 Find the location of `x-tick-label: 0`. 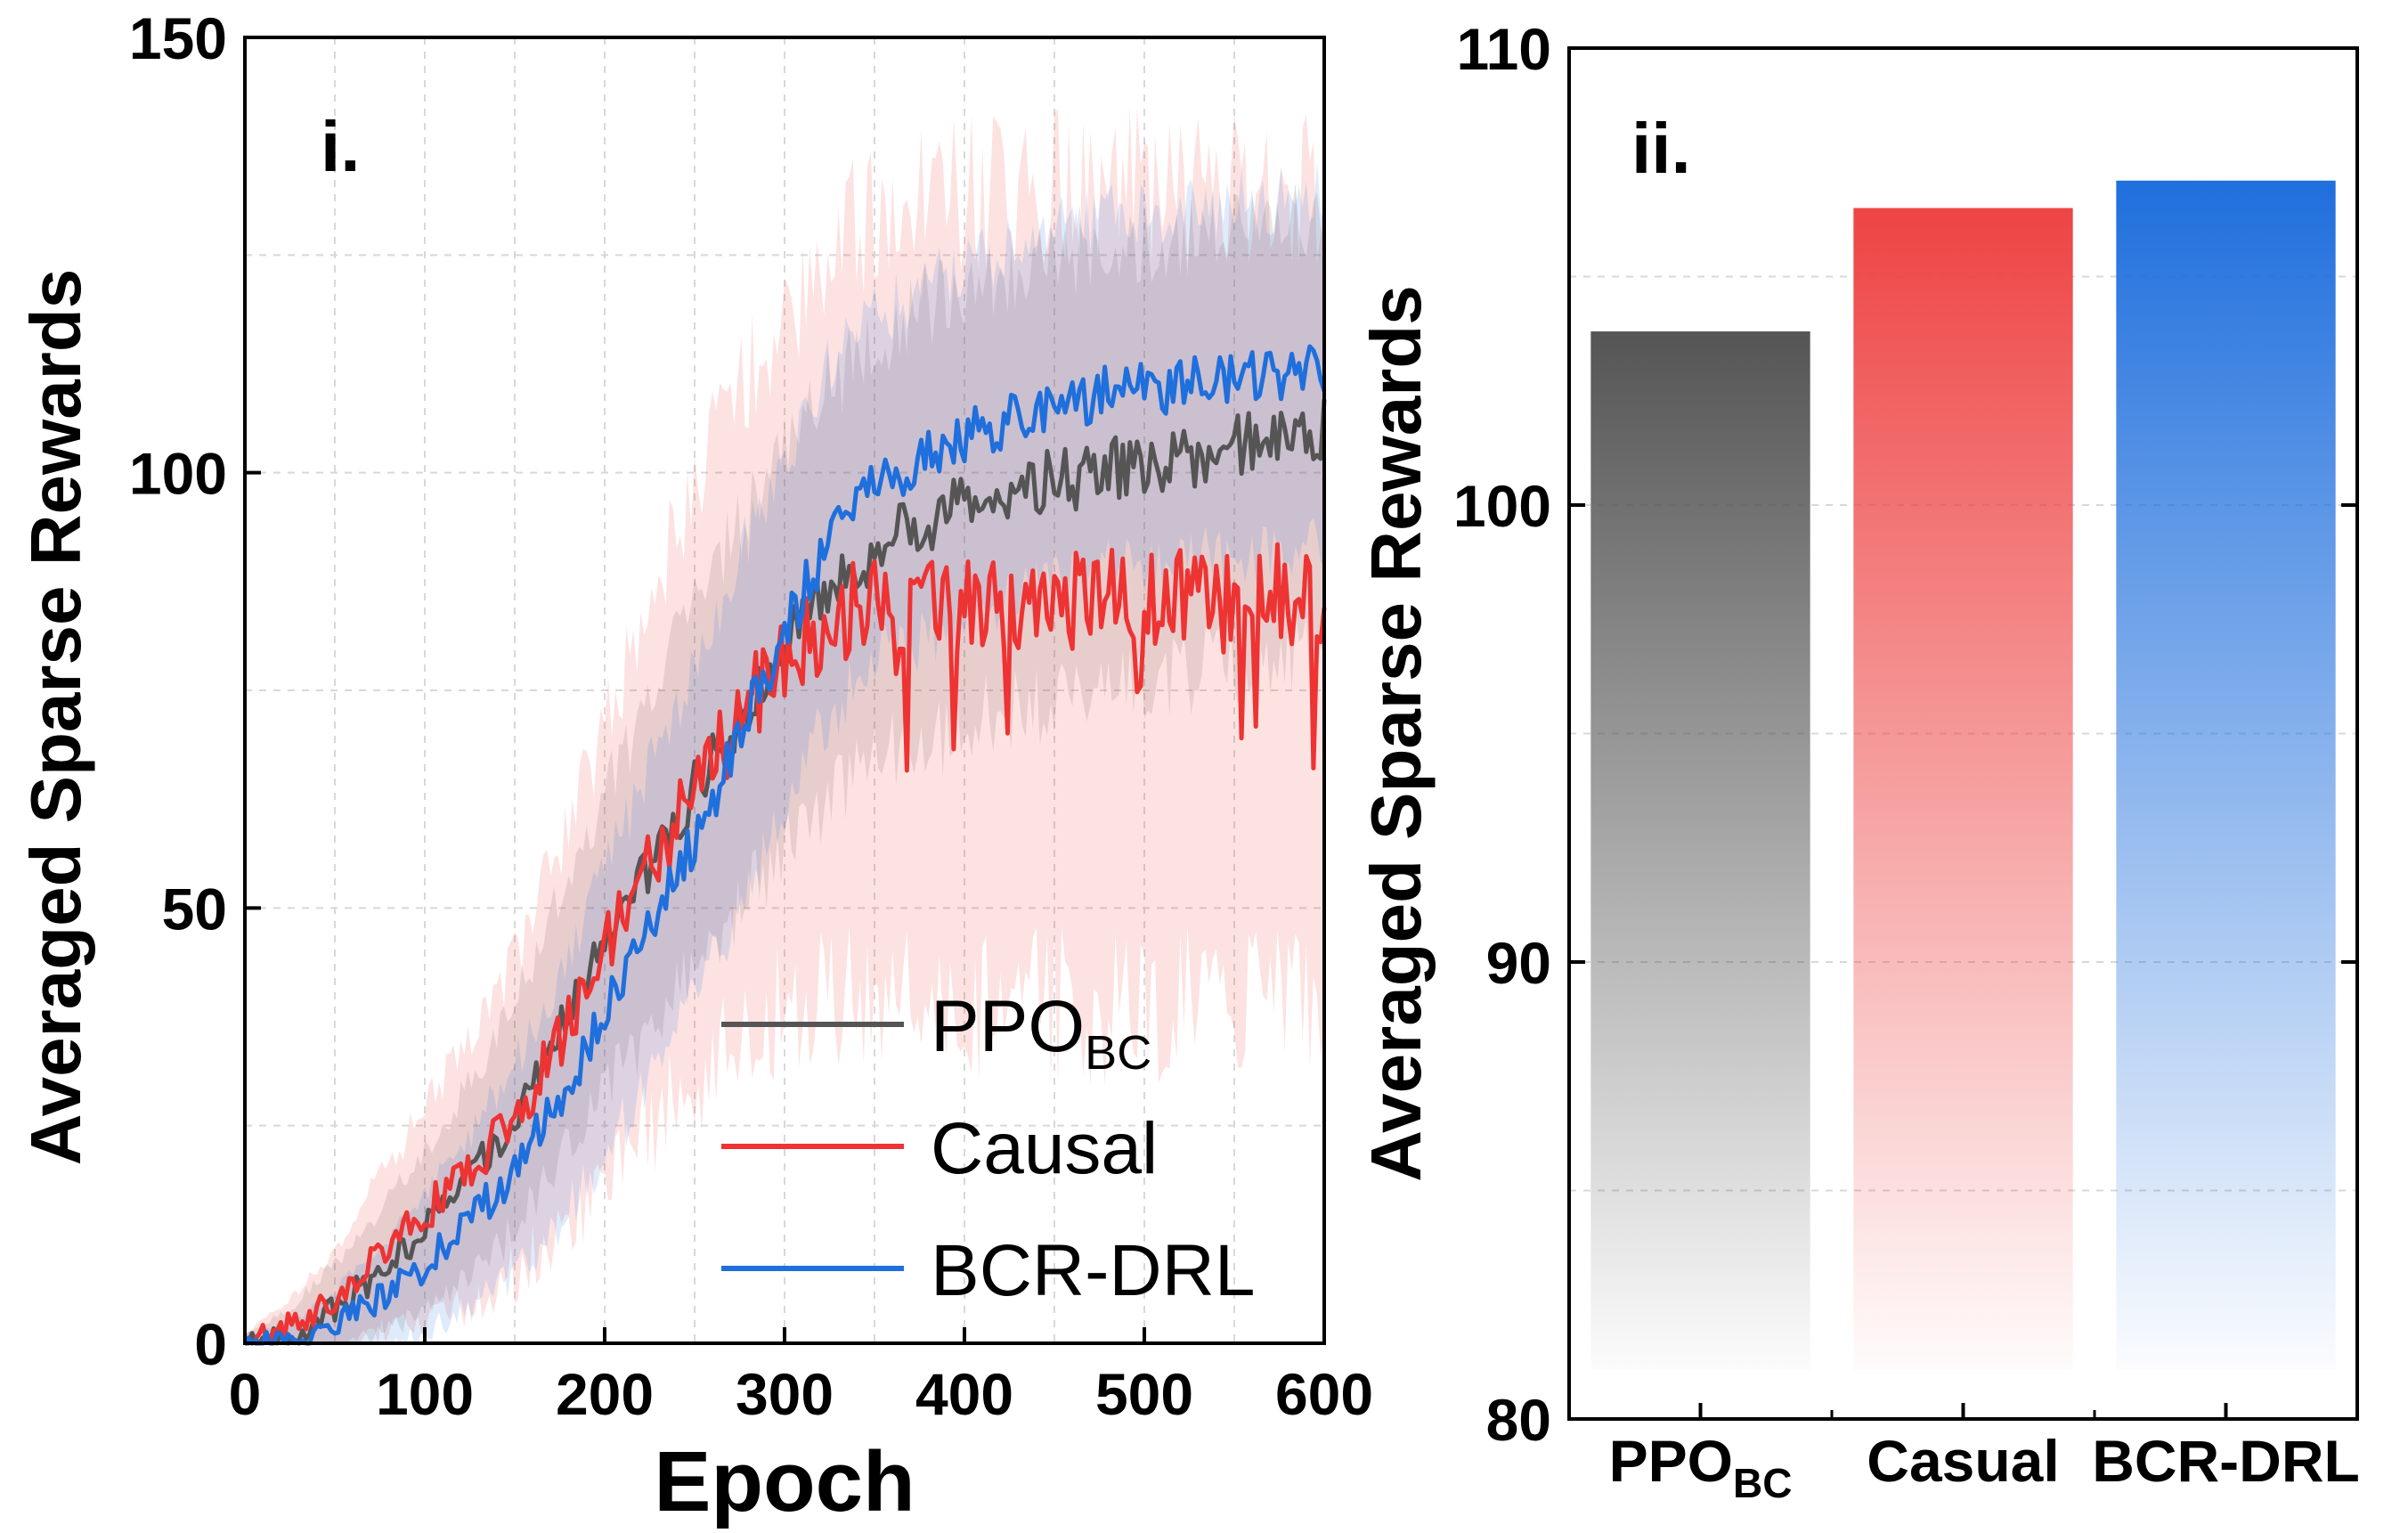

x-tick-label: 0 is located at coordinates (245, 1394).